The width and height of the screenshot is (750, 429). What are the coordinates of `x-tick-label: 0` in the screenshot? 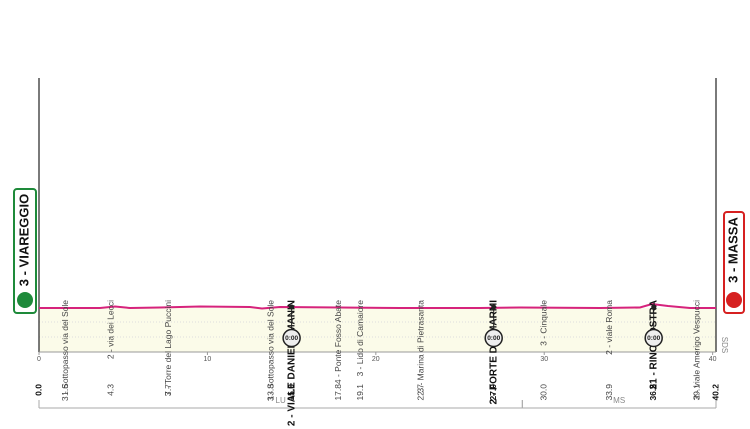 It's located at (39, 359).